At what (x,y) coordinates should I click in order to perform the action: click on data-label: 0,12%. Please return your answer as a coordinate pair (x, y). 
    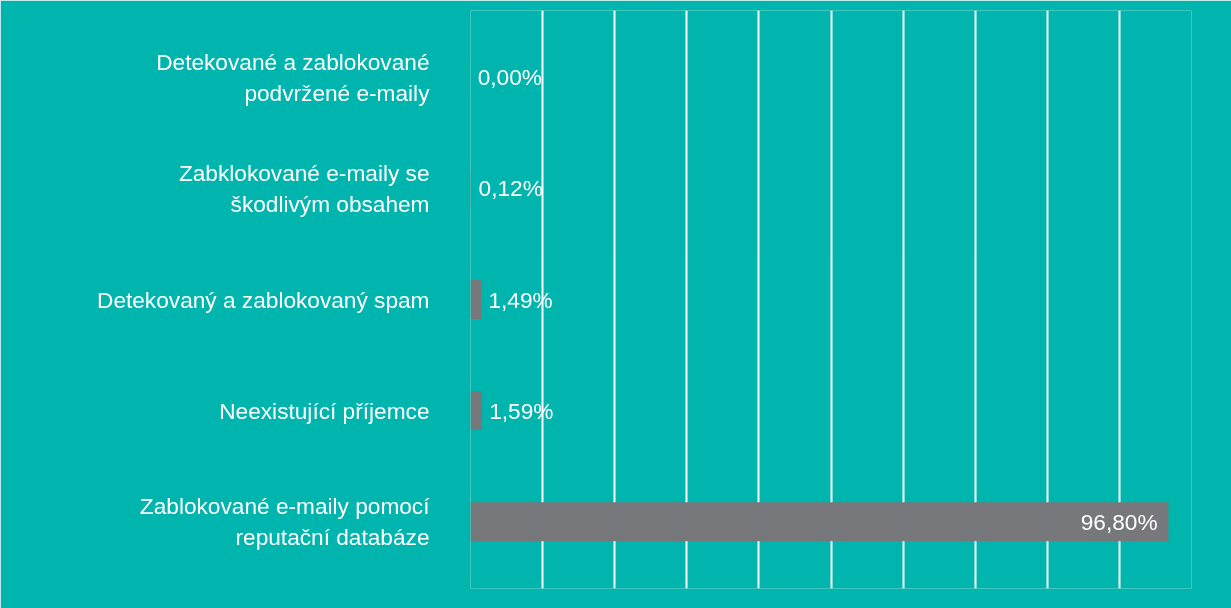
    Looking at the image, I should click on (510, 188).